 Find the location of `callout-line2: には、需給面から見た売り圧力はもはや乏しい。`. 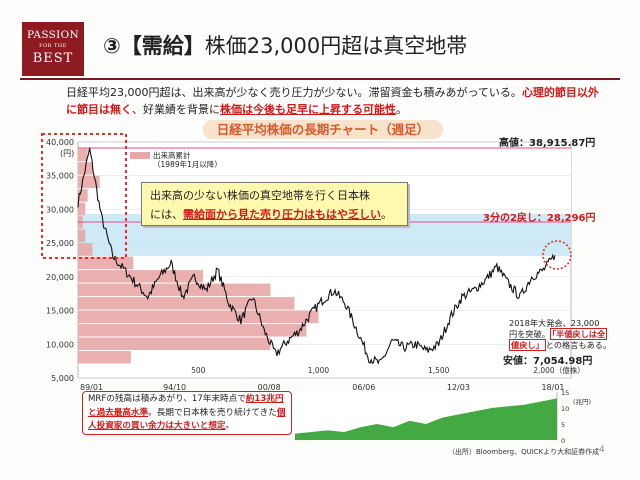

callout-line2: には、需給面から見た売り圧力はもはや乏しい。 is located at coordinates (274, 214).